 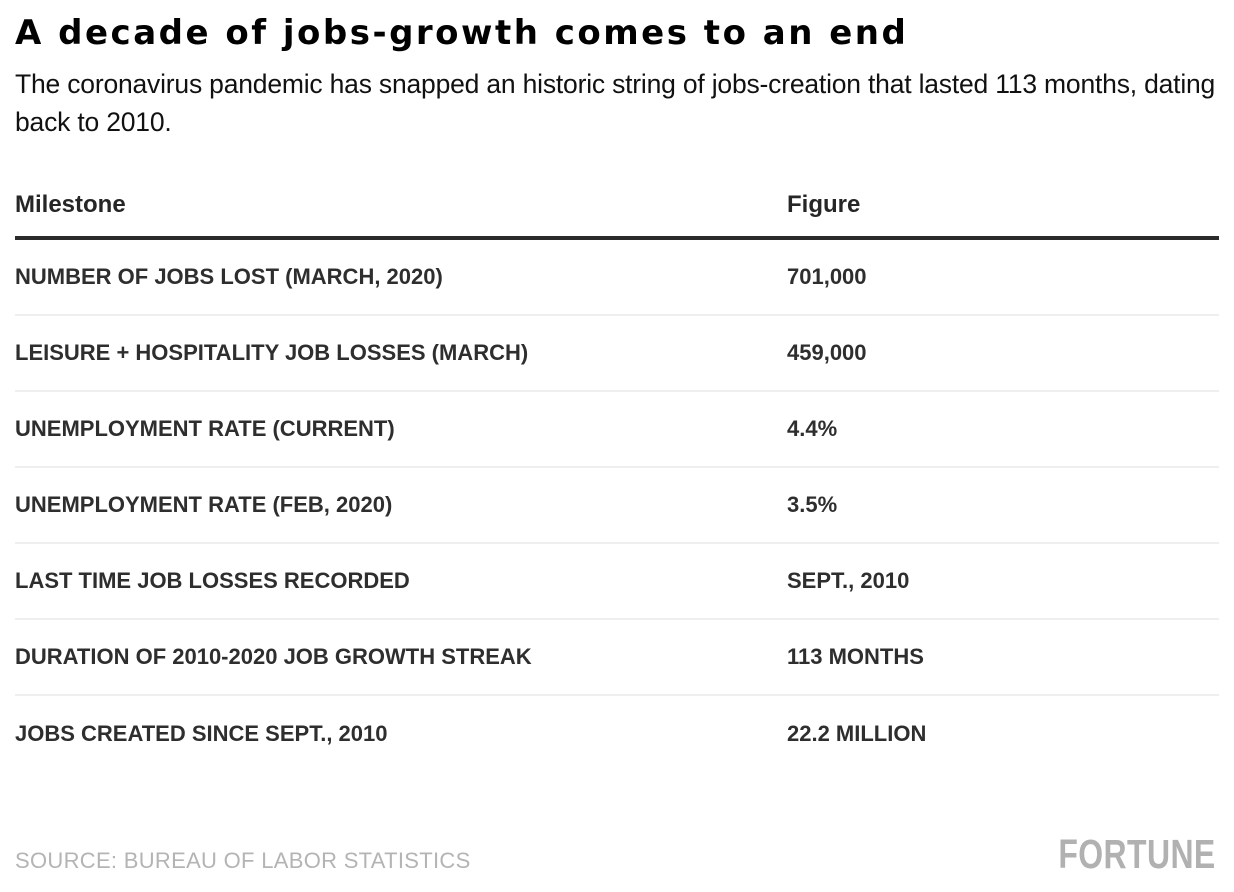 What do you see at coordinates (229, 276) in the screenshot?
I see `milestone-cell: NUMBER OF JOBS LOST (MARCH, 2020)` at bounding box center [229, 276].